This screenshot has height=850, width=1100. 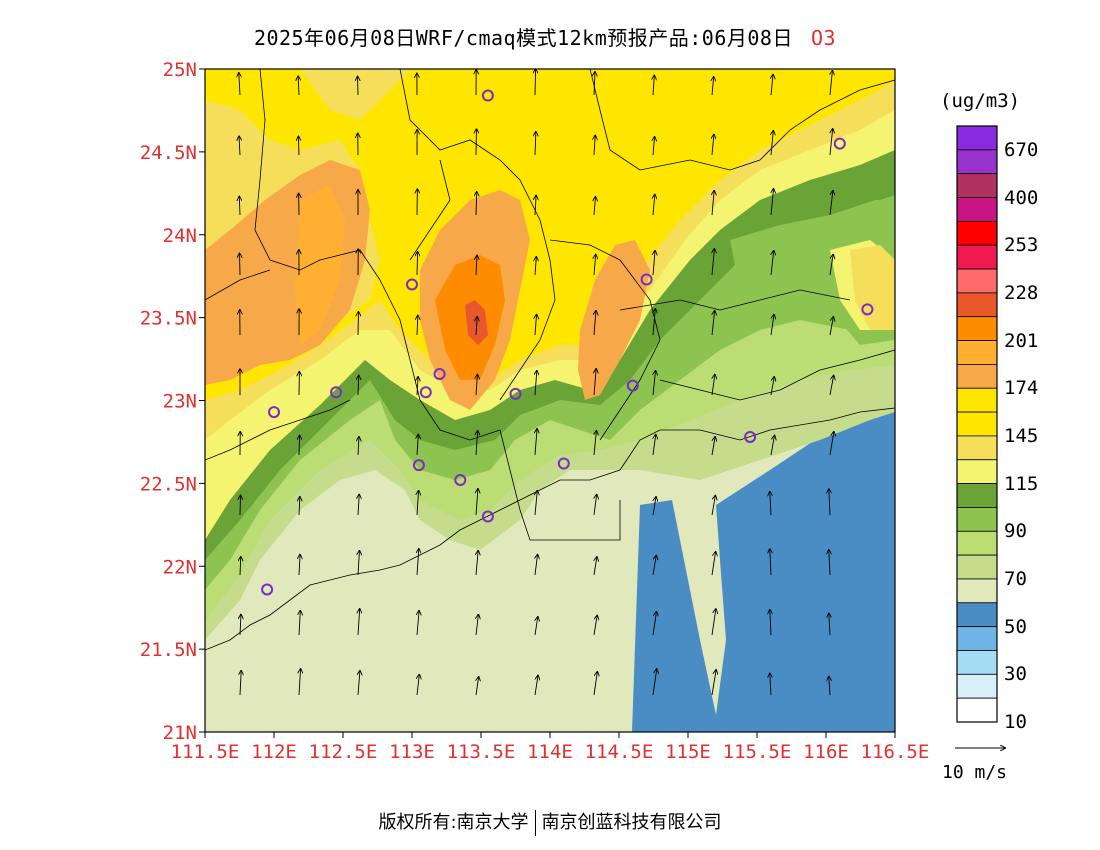 I want to click on lon-label: 113E, so click(x=412, y=752).